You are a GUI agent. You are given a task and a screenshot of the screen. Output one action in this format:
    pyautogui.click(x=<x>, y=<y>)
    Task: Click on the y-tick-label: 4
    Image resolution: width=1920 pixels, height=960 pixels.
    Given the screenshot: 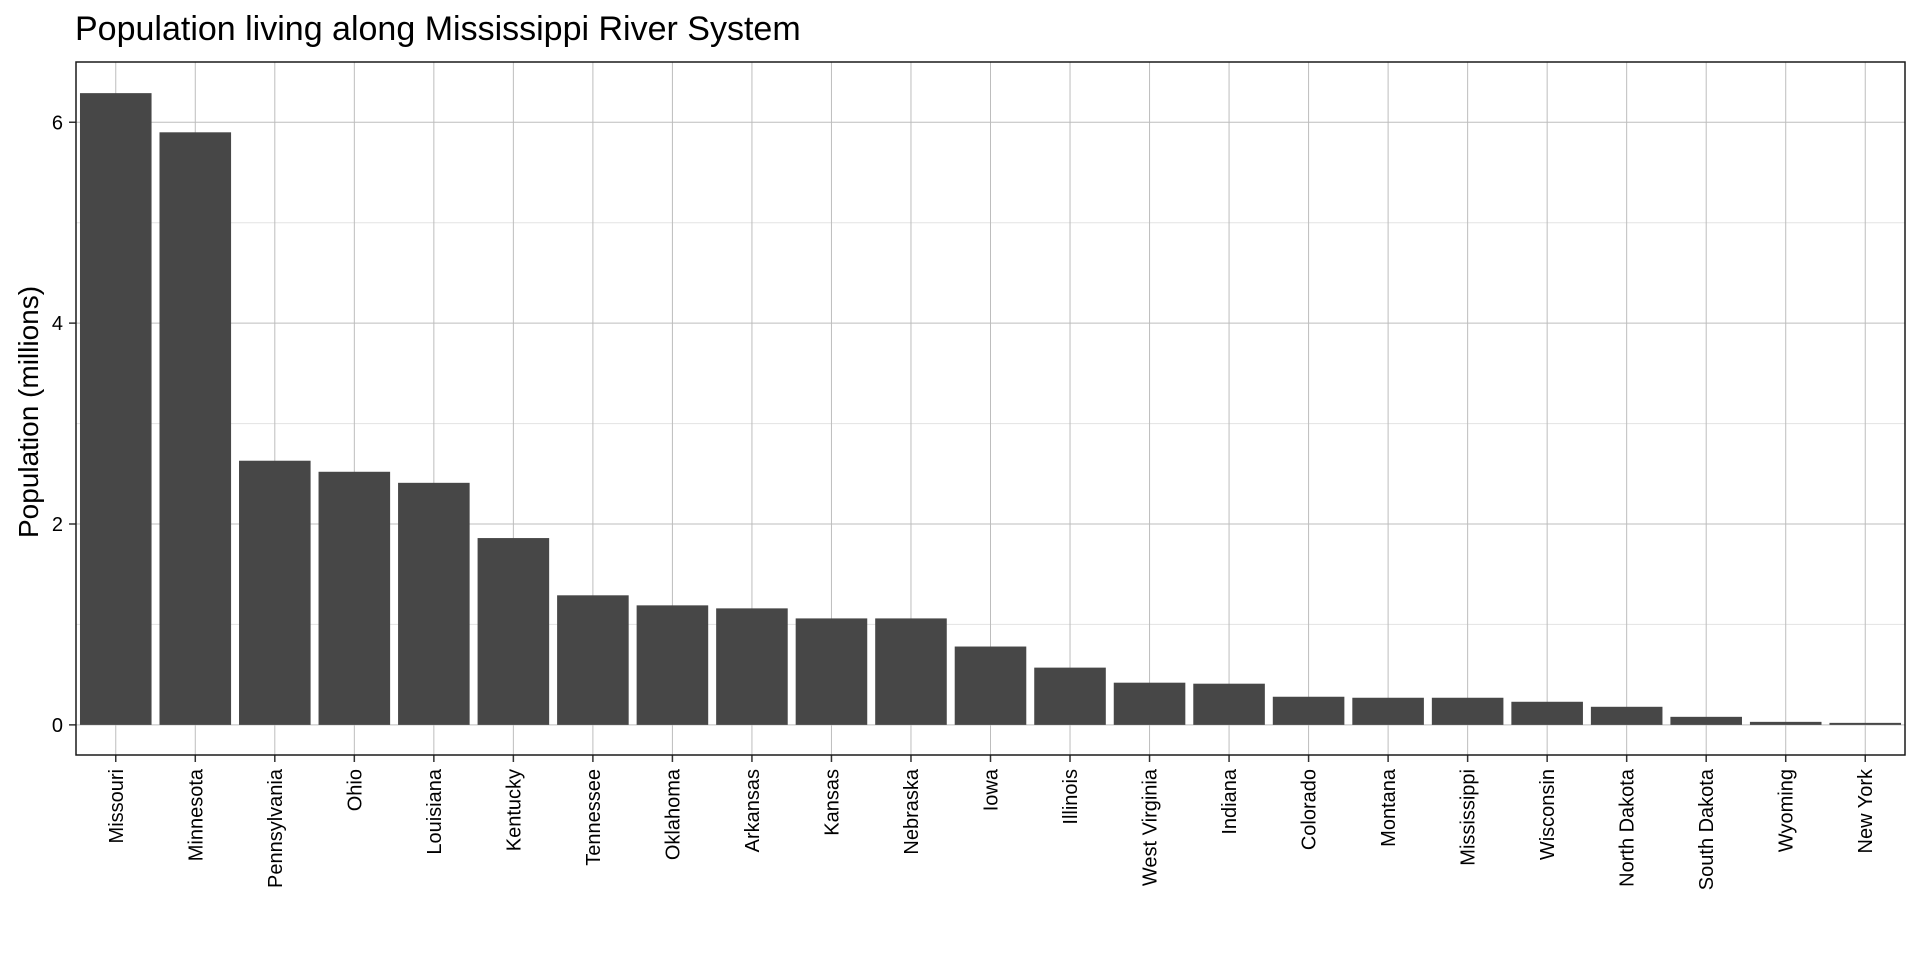 What is the action you would take?
    pyautogui.click(x=57, y=324)
    